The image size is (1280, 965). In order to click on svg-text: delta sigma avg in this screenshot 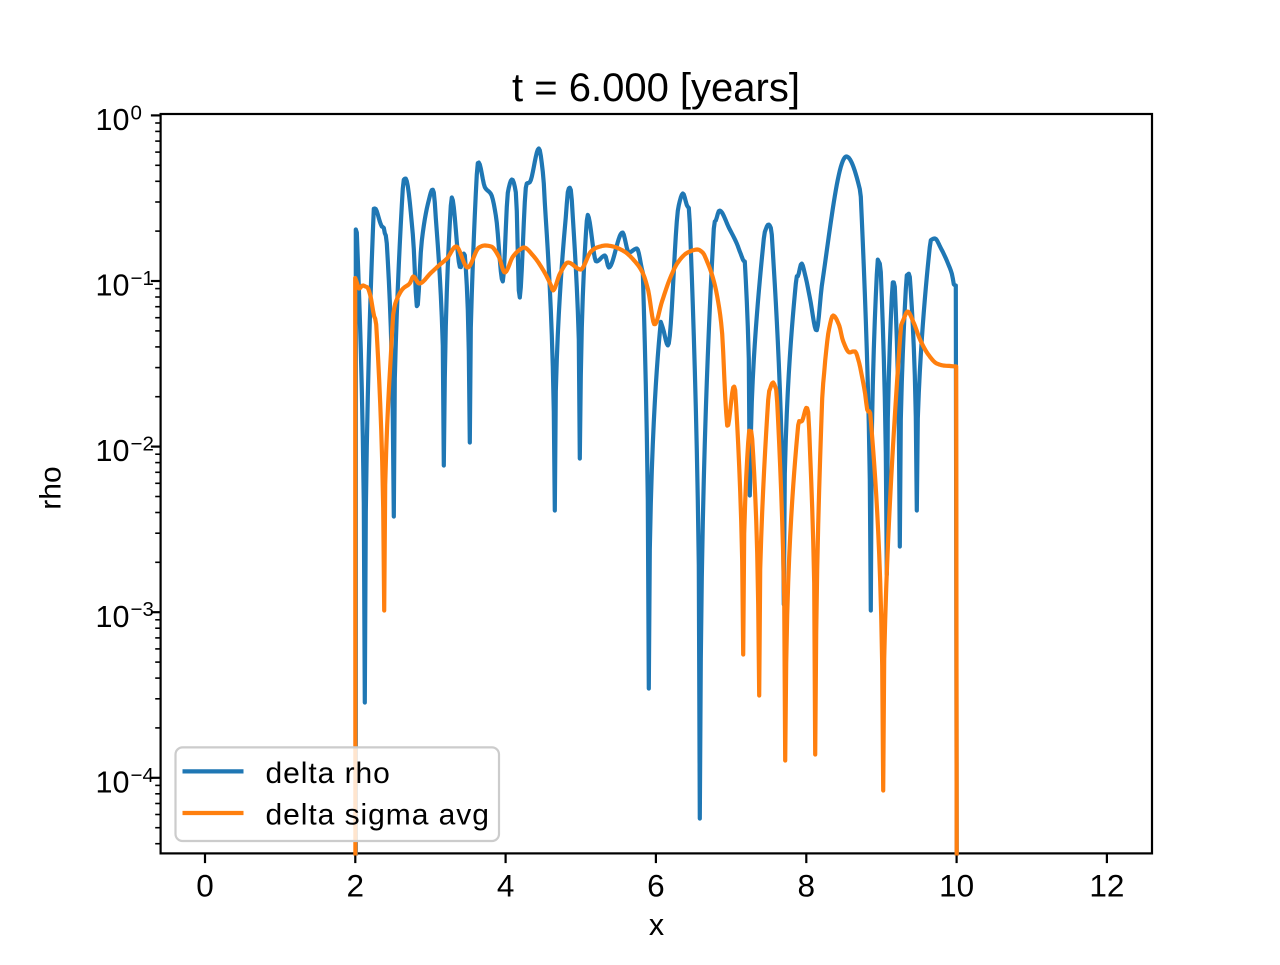, I will do `click(378, 815)`.